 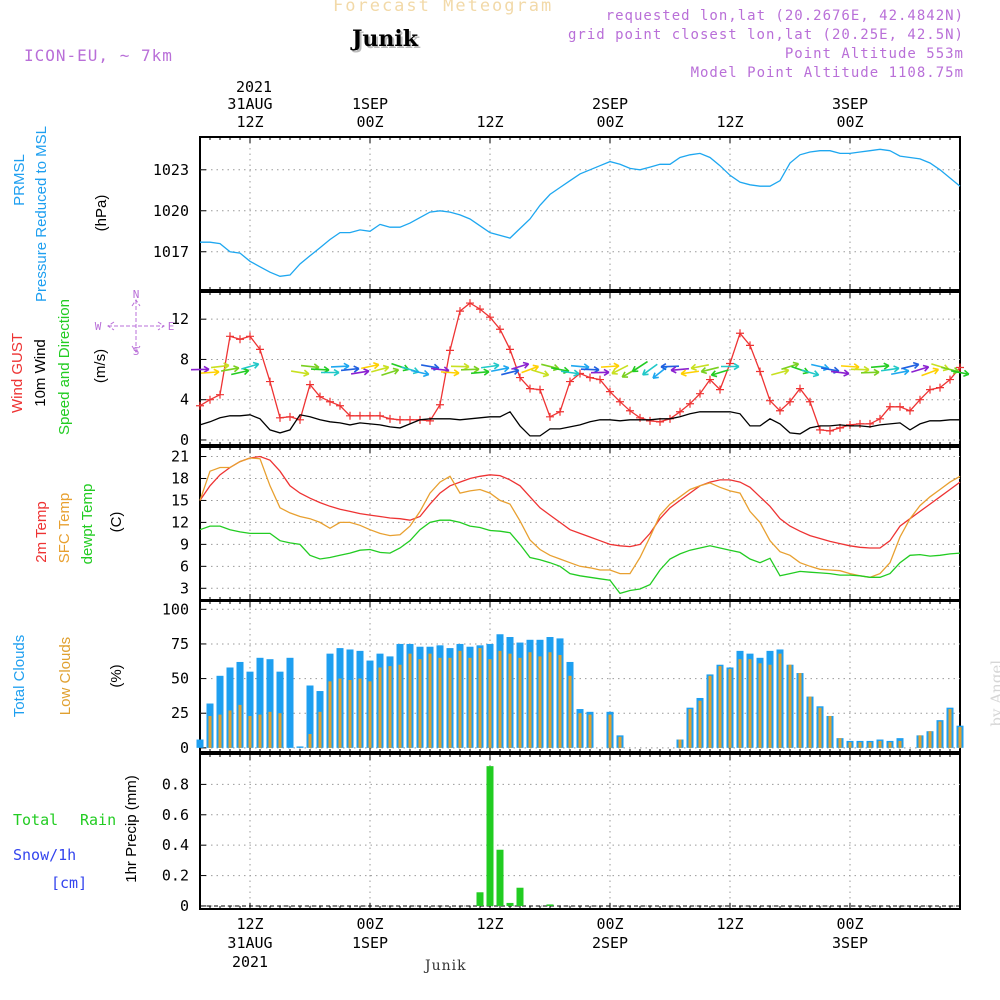 I want to click on top-year-label: 2021, so click(x=254, y=87).